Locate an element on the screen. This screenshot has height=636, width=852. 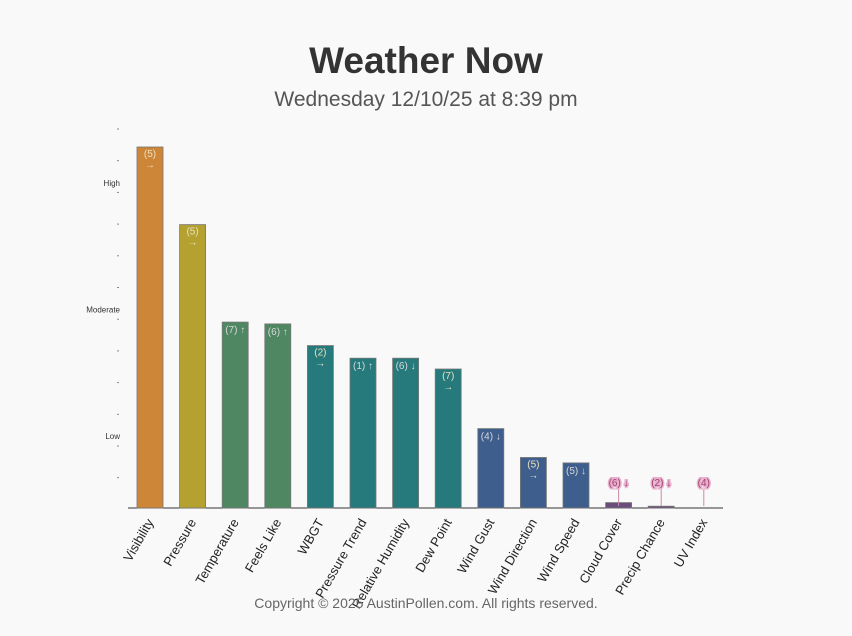
page-title: Weather Now is located at coordinates (426, 60).